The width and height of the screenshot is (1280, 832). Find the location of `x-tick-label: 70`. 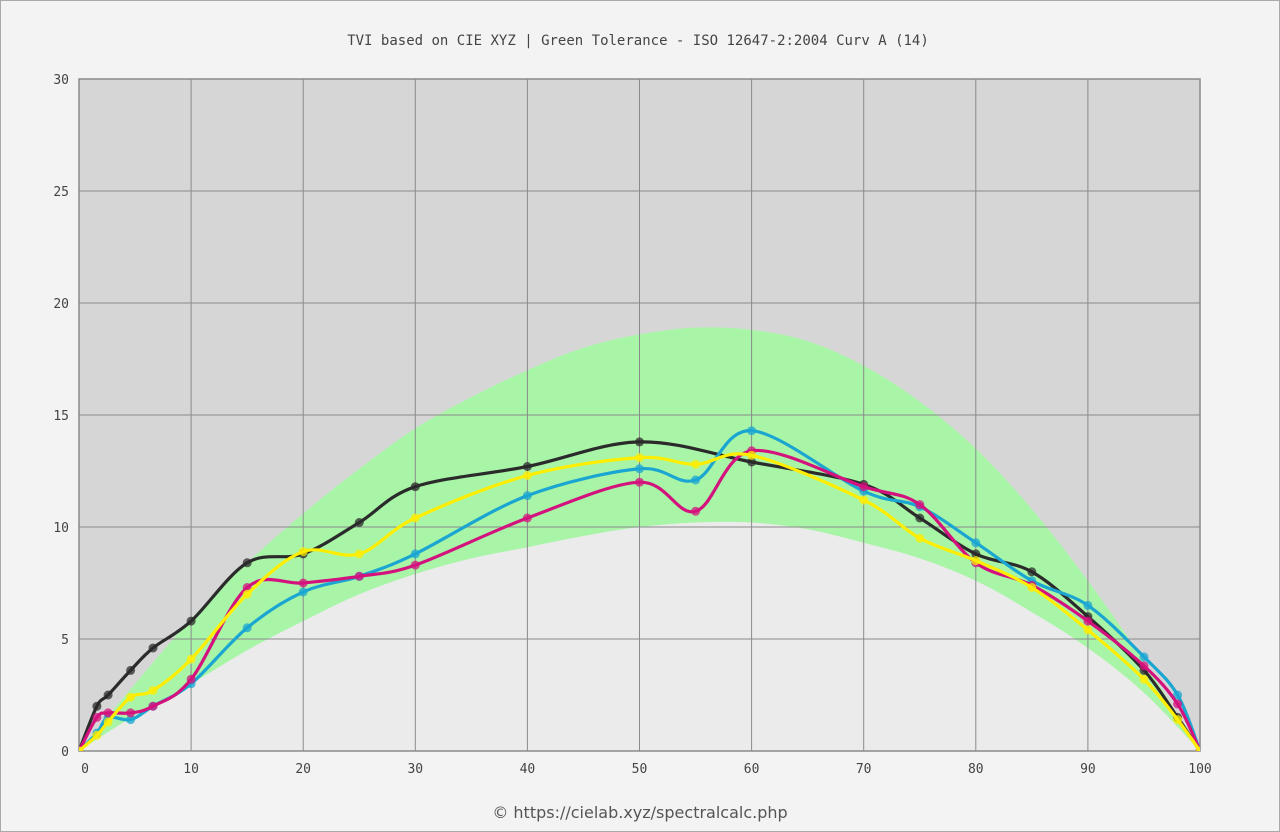

x-tick-label: 70 is located at coordinates (864, 769).